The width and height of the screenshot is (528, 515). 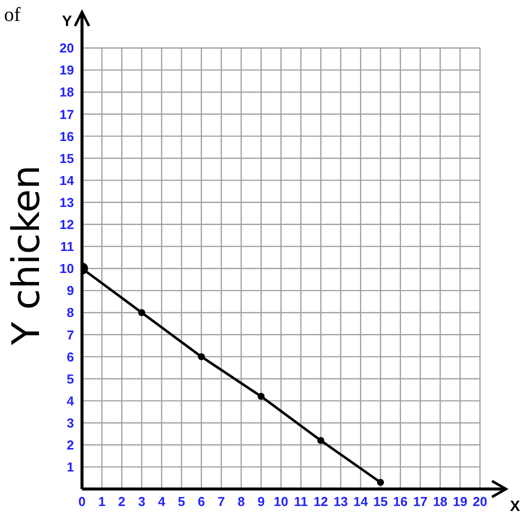 I want to click on y-tick-label: 14, so click(x=67, y=180).